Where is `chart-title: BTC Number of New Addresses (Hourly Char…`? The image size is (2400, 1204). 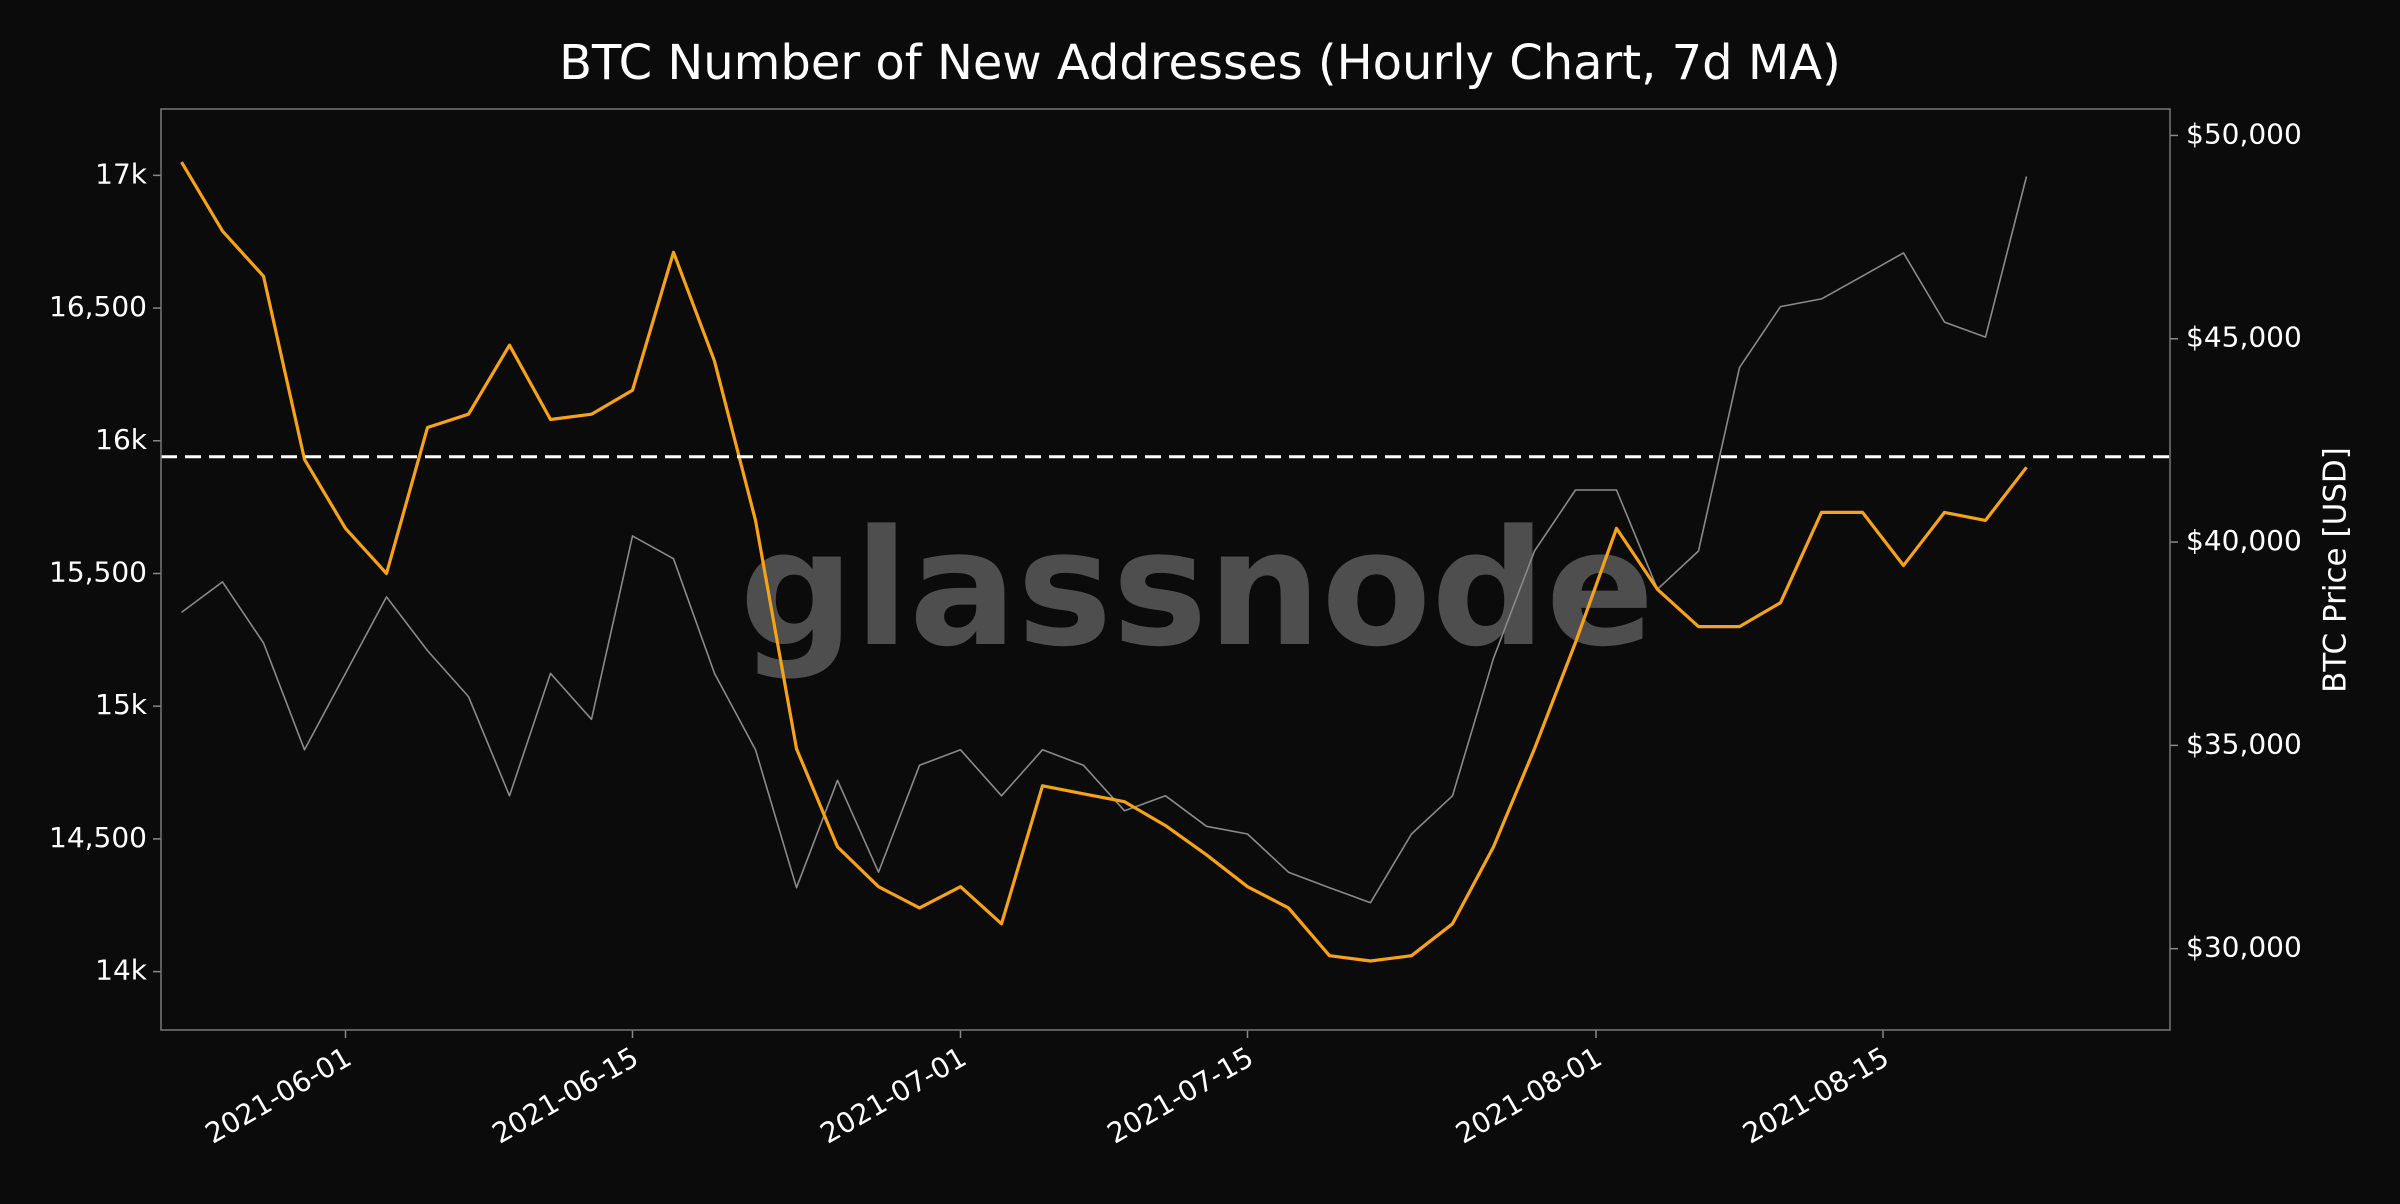 chart-title: BTC Number of New Addresses (Hourly Char… is located at coordinates (1200, 63).